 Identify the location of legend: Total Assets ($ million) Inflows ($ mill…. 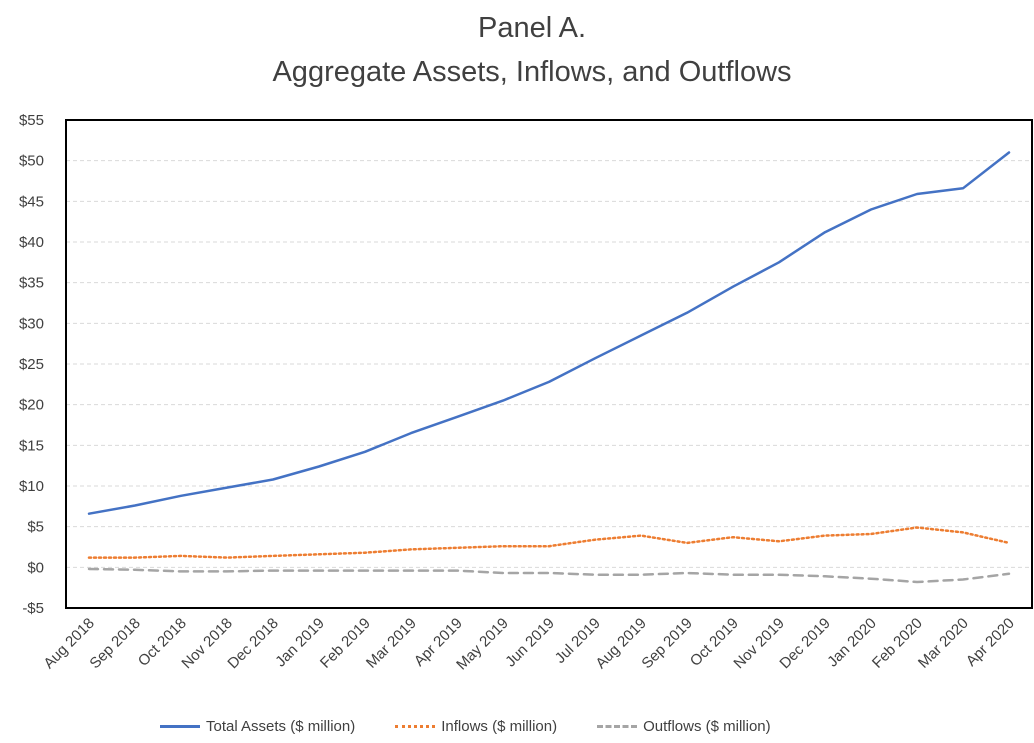
(485, 726).